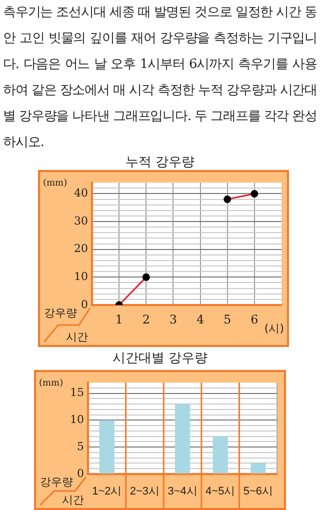 The height and width of the screenshot is (510, 320). Describe the element at coordinates (145, 492) in the screenshot. I see `x-tick-label: 2~3시` at that location.